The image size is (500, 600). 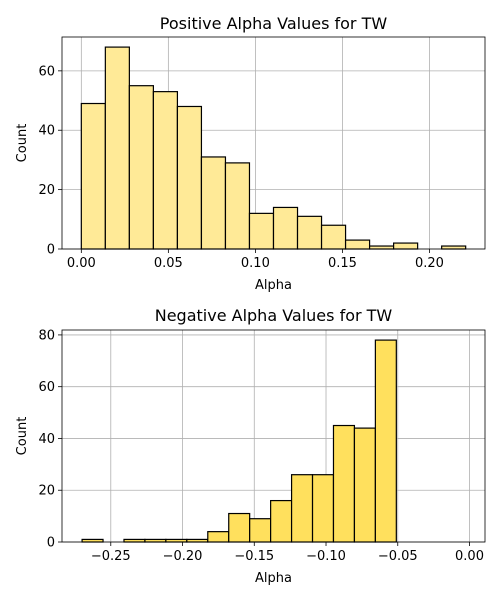 What do you see at coordinates (274, 315) in the screenshot?
I see `chart-title: Negative Alpha Values for TW` at bounding box center [274, 315].